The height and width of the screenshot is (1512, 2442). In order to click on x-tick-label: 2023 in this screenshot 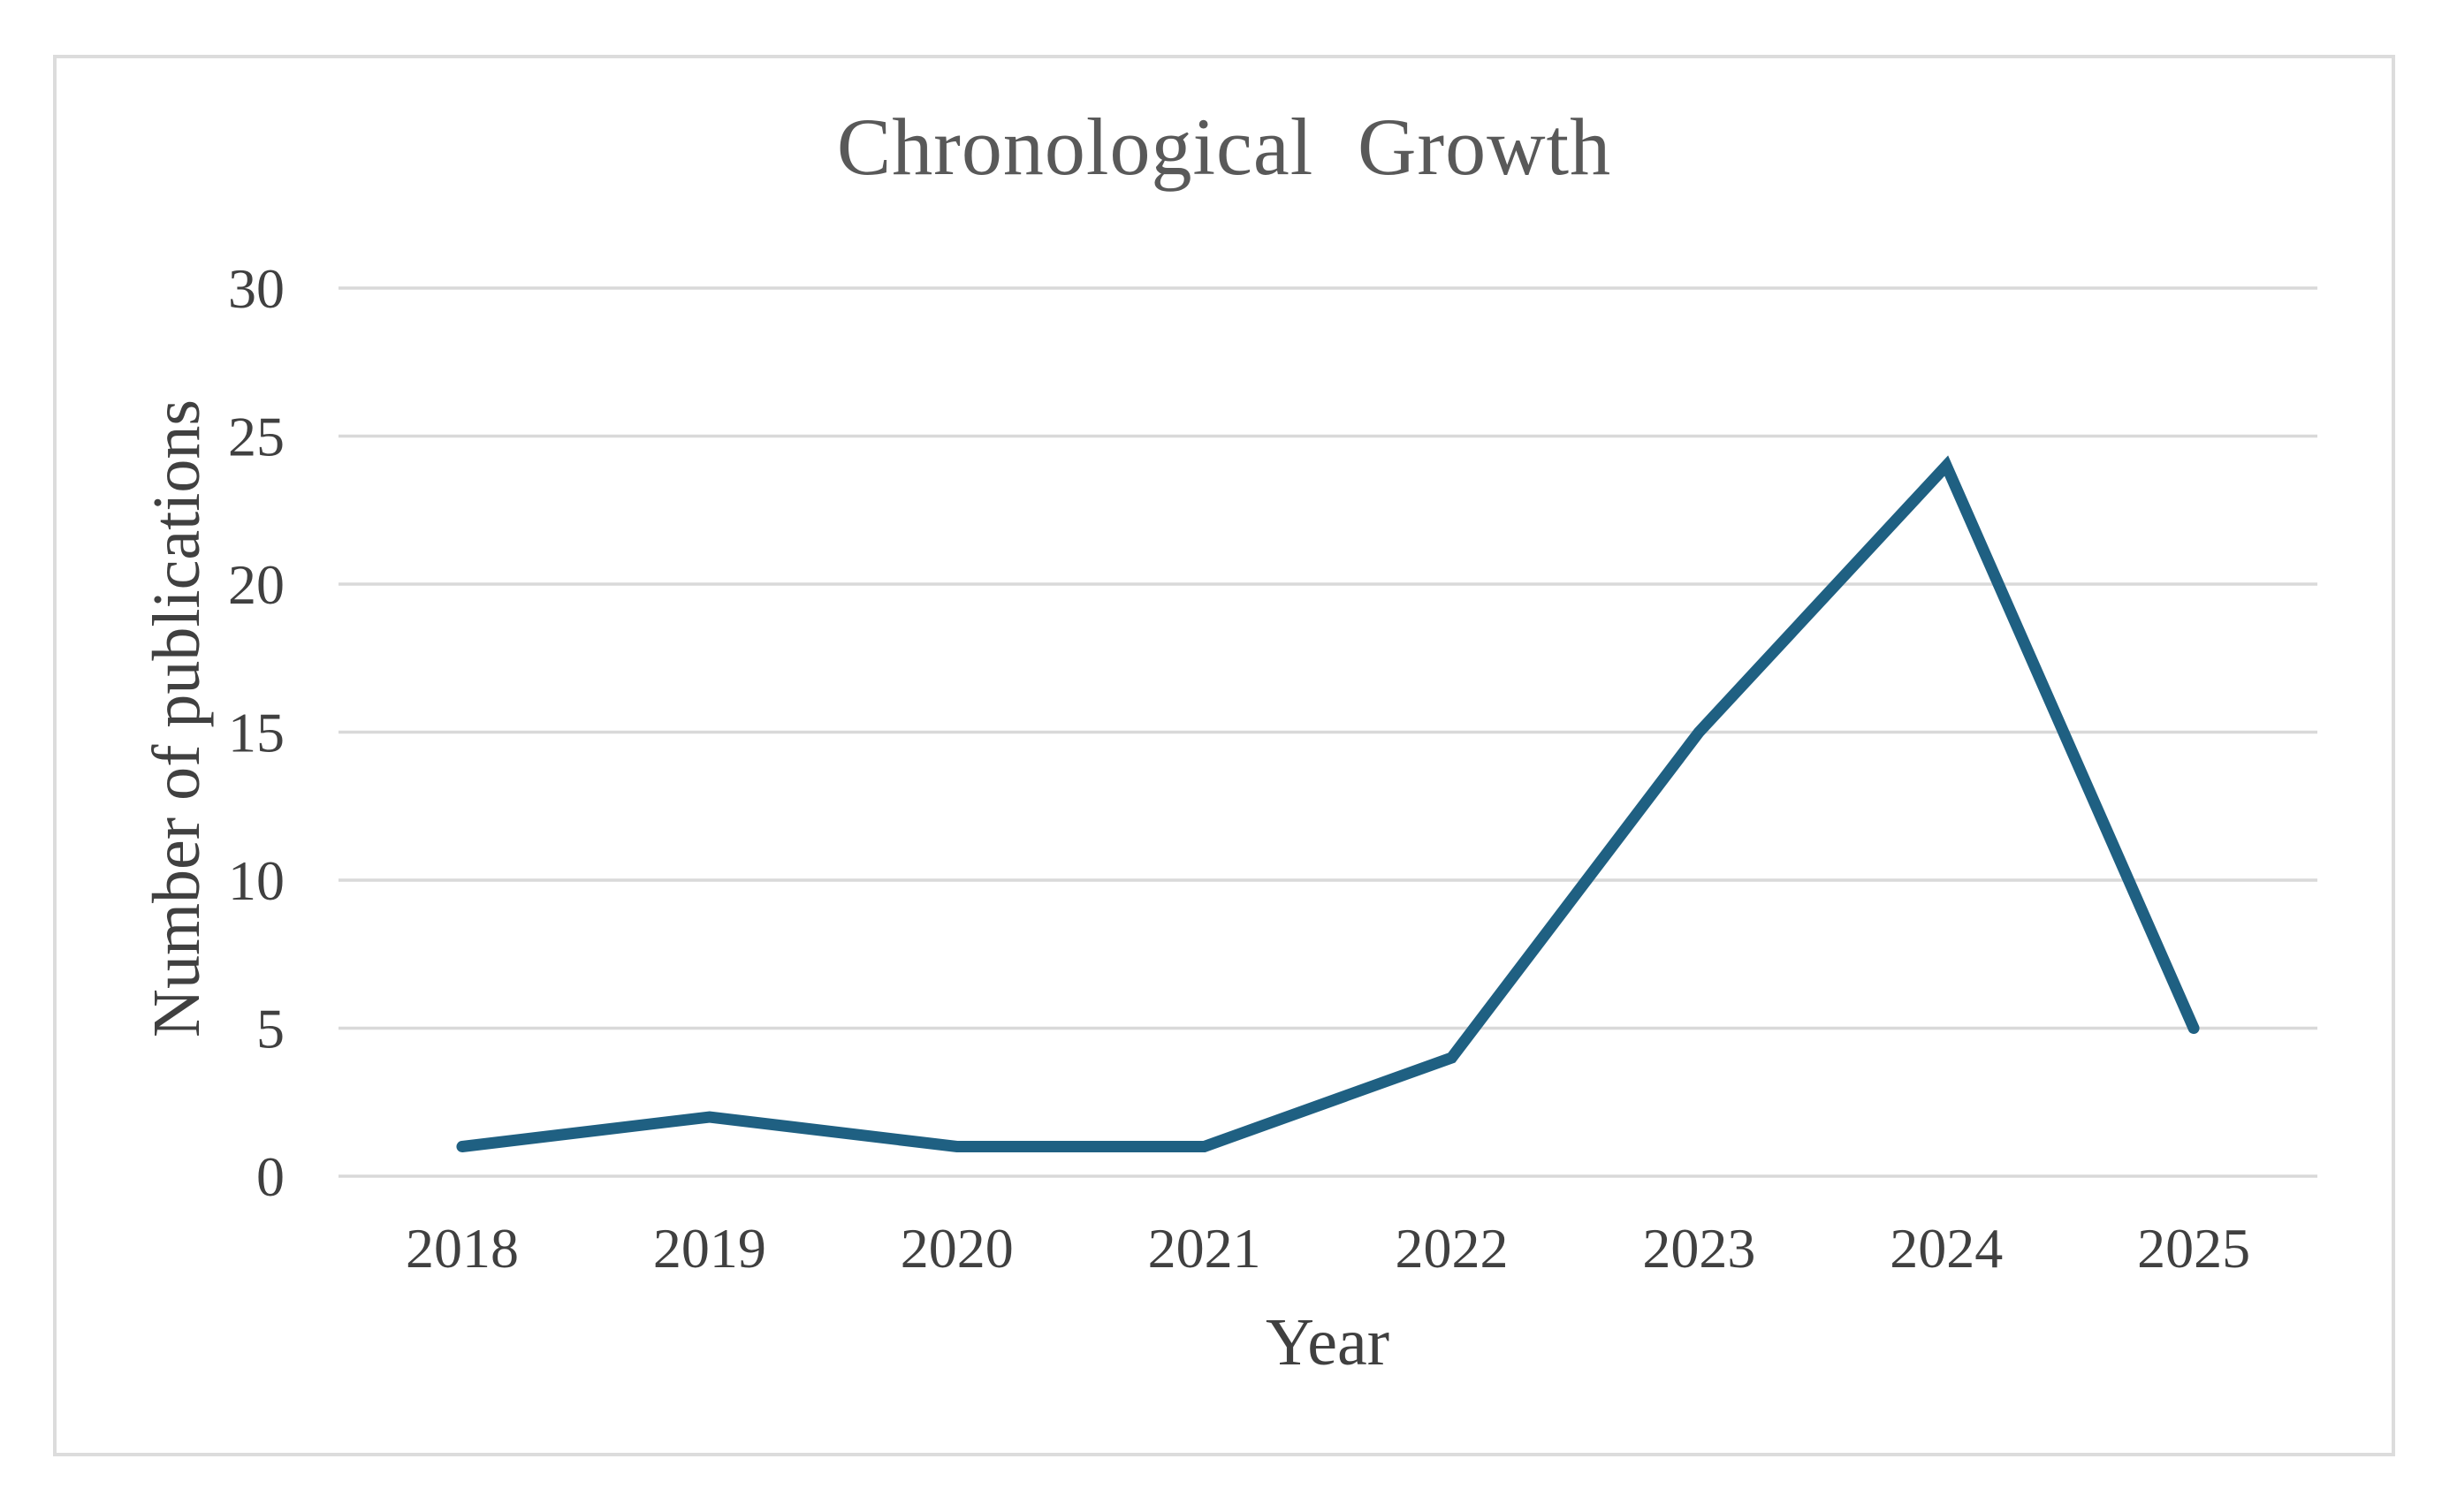, I will do `click(1698, 1248)`.